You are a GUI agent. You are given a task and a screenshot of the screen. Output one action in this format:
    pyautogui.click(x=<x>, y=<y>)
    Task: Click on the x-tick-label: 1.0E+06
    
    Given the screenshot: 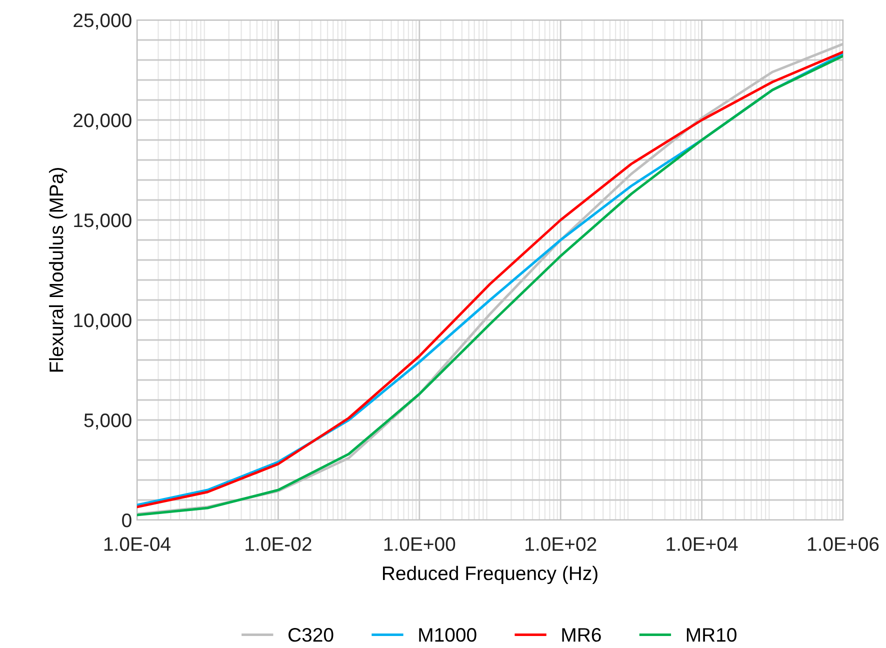 What is the action you would take?
    pyautogui.click(x=843, y=544)
    